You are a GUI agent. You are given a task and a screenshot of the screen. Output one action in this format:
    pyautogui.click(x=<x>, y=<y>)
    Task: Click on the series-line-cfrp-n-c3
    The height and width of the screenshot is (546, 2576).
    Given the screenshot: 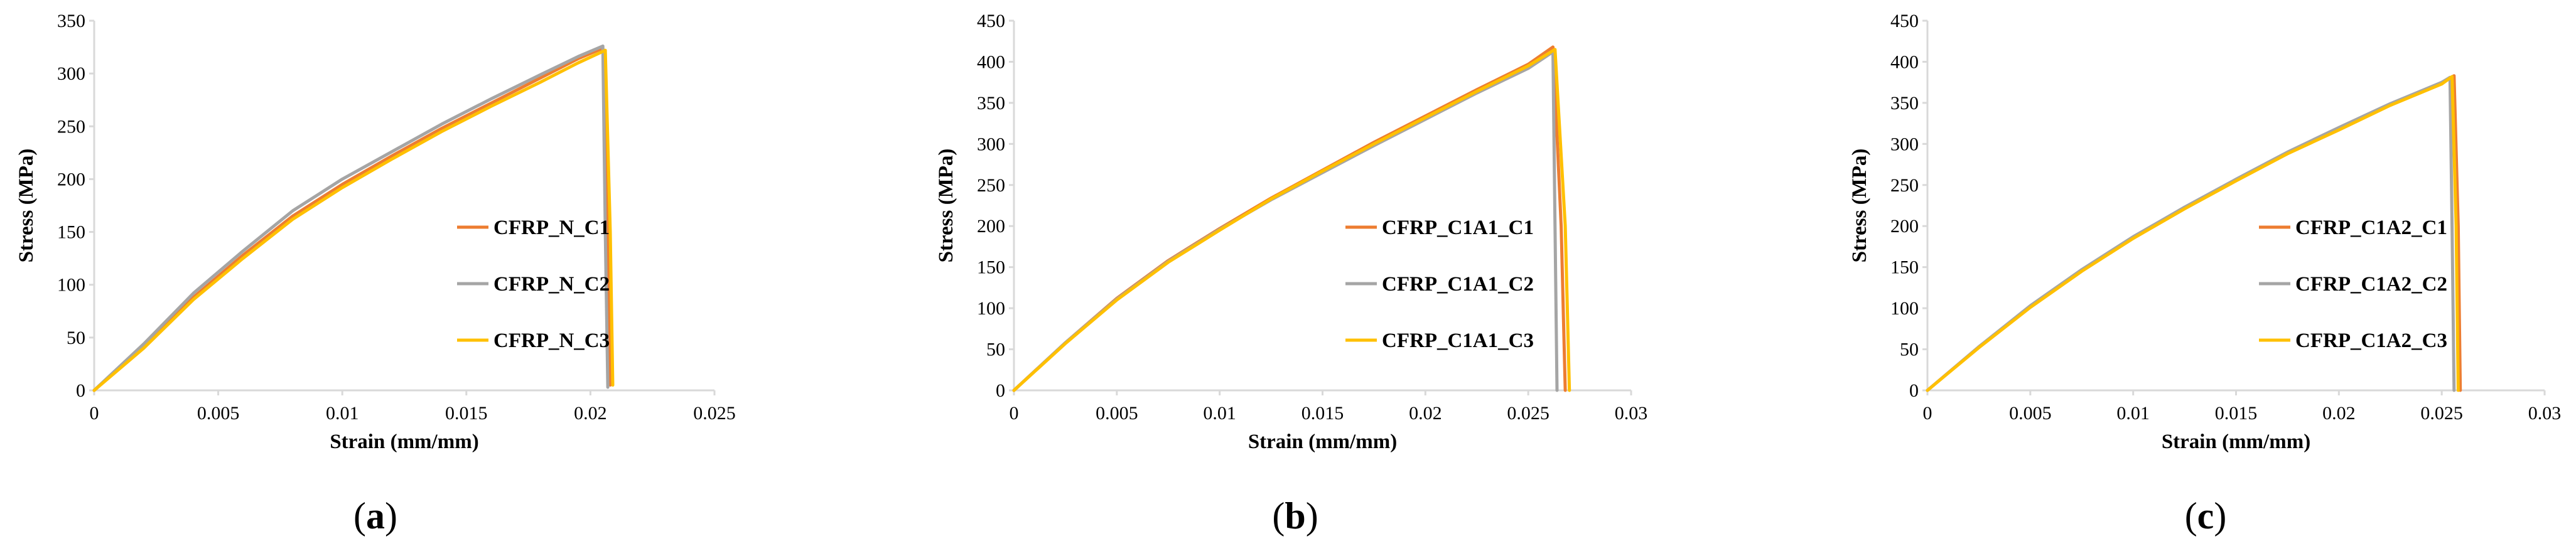 What is the action you would take?
    pyautogui.click(x=354, y=220)
    